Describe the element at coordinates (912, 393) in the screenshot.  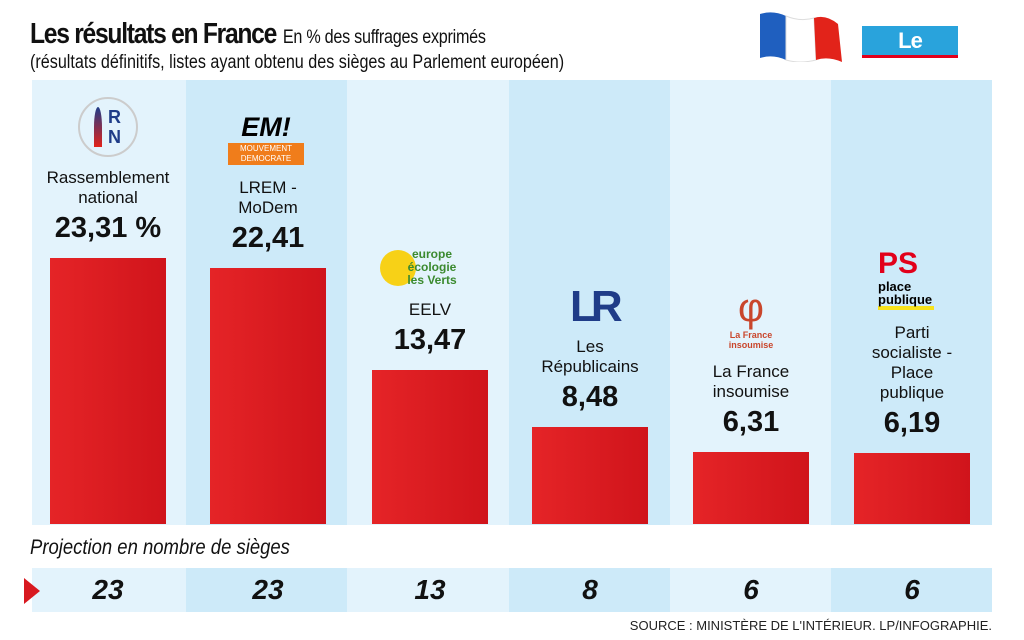
I see `party-label-line: publique` at that location.